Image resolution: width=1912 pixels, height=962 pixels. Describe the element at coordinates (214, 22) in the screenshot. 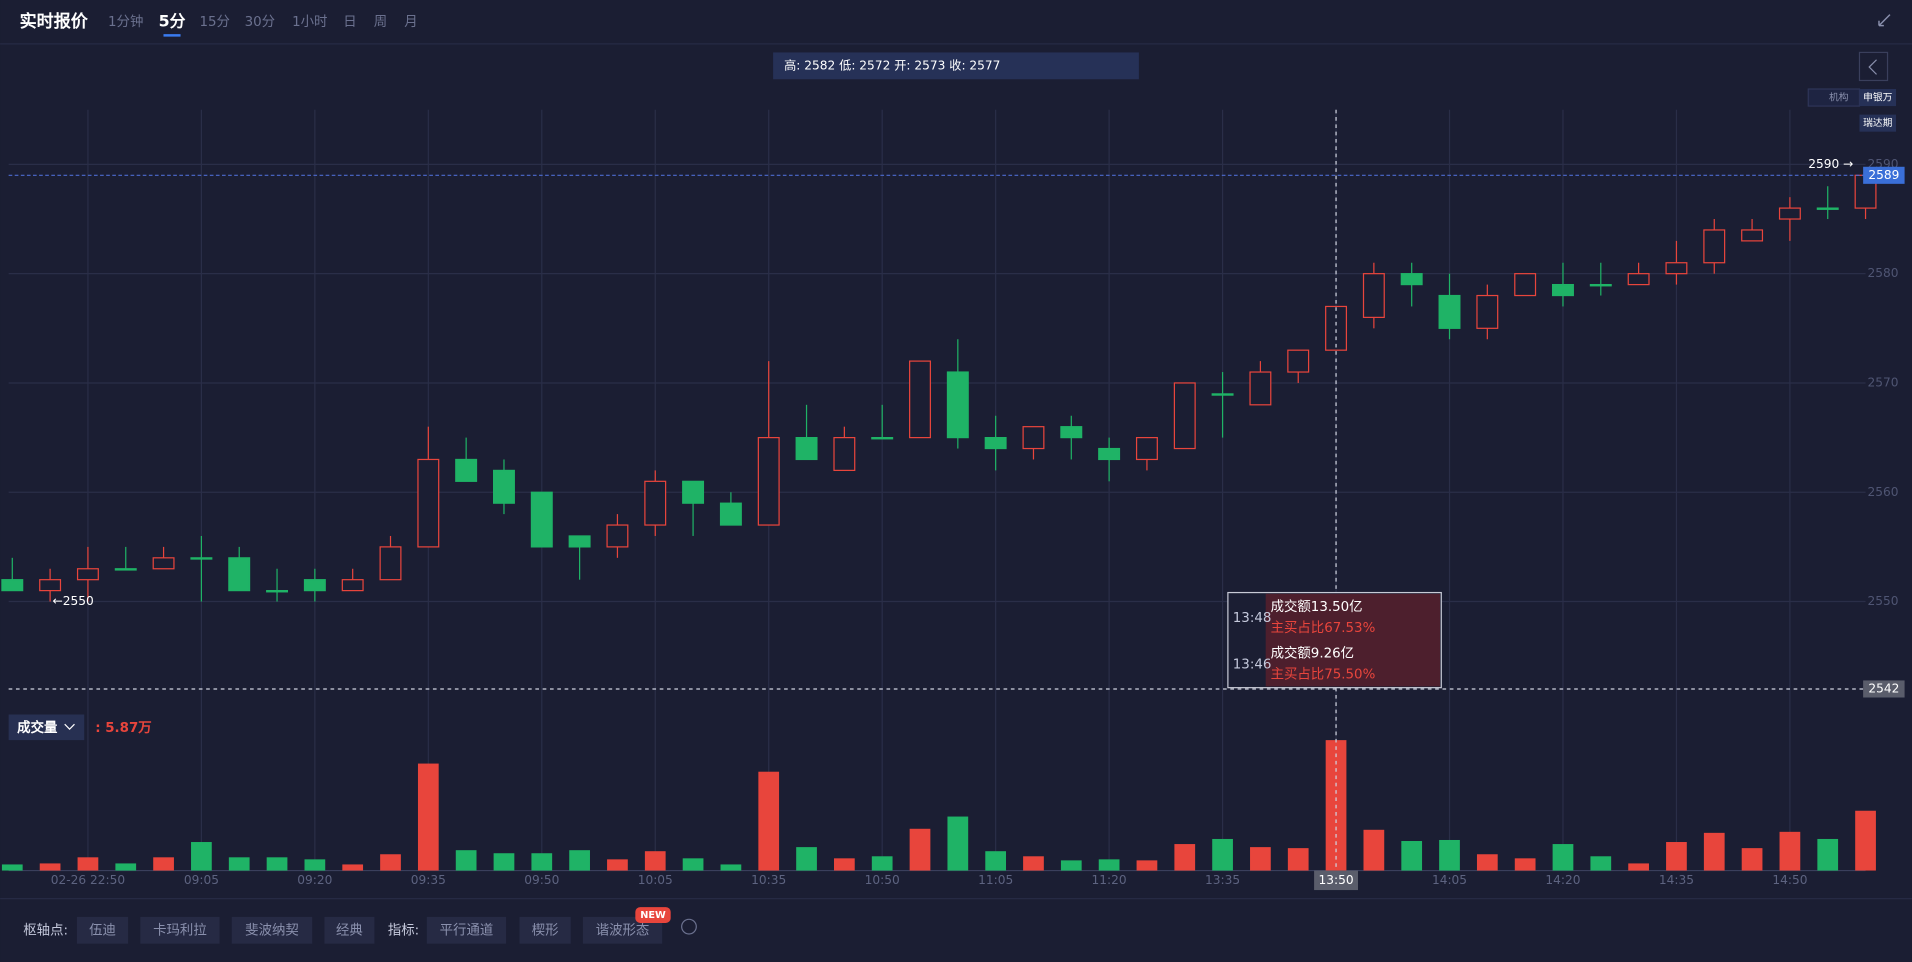

I see `timeframe-tab: 15分` at that location.